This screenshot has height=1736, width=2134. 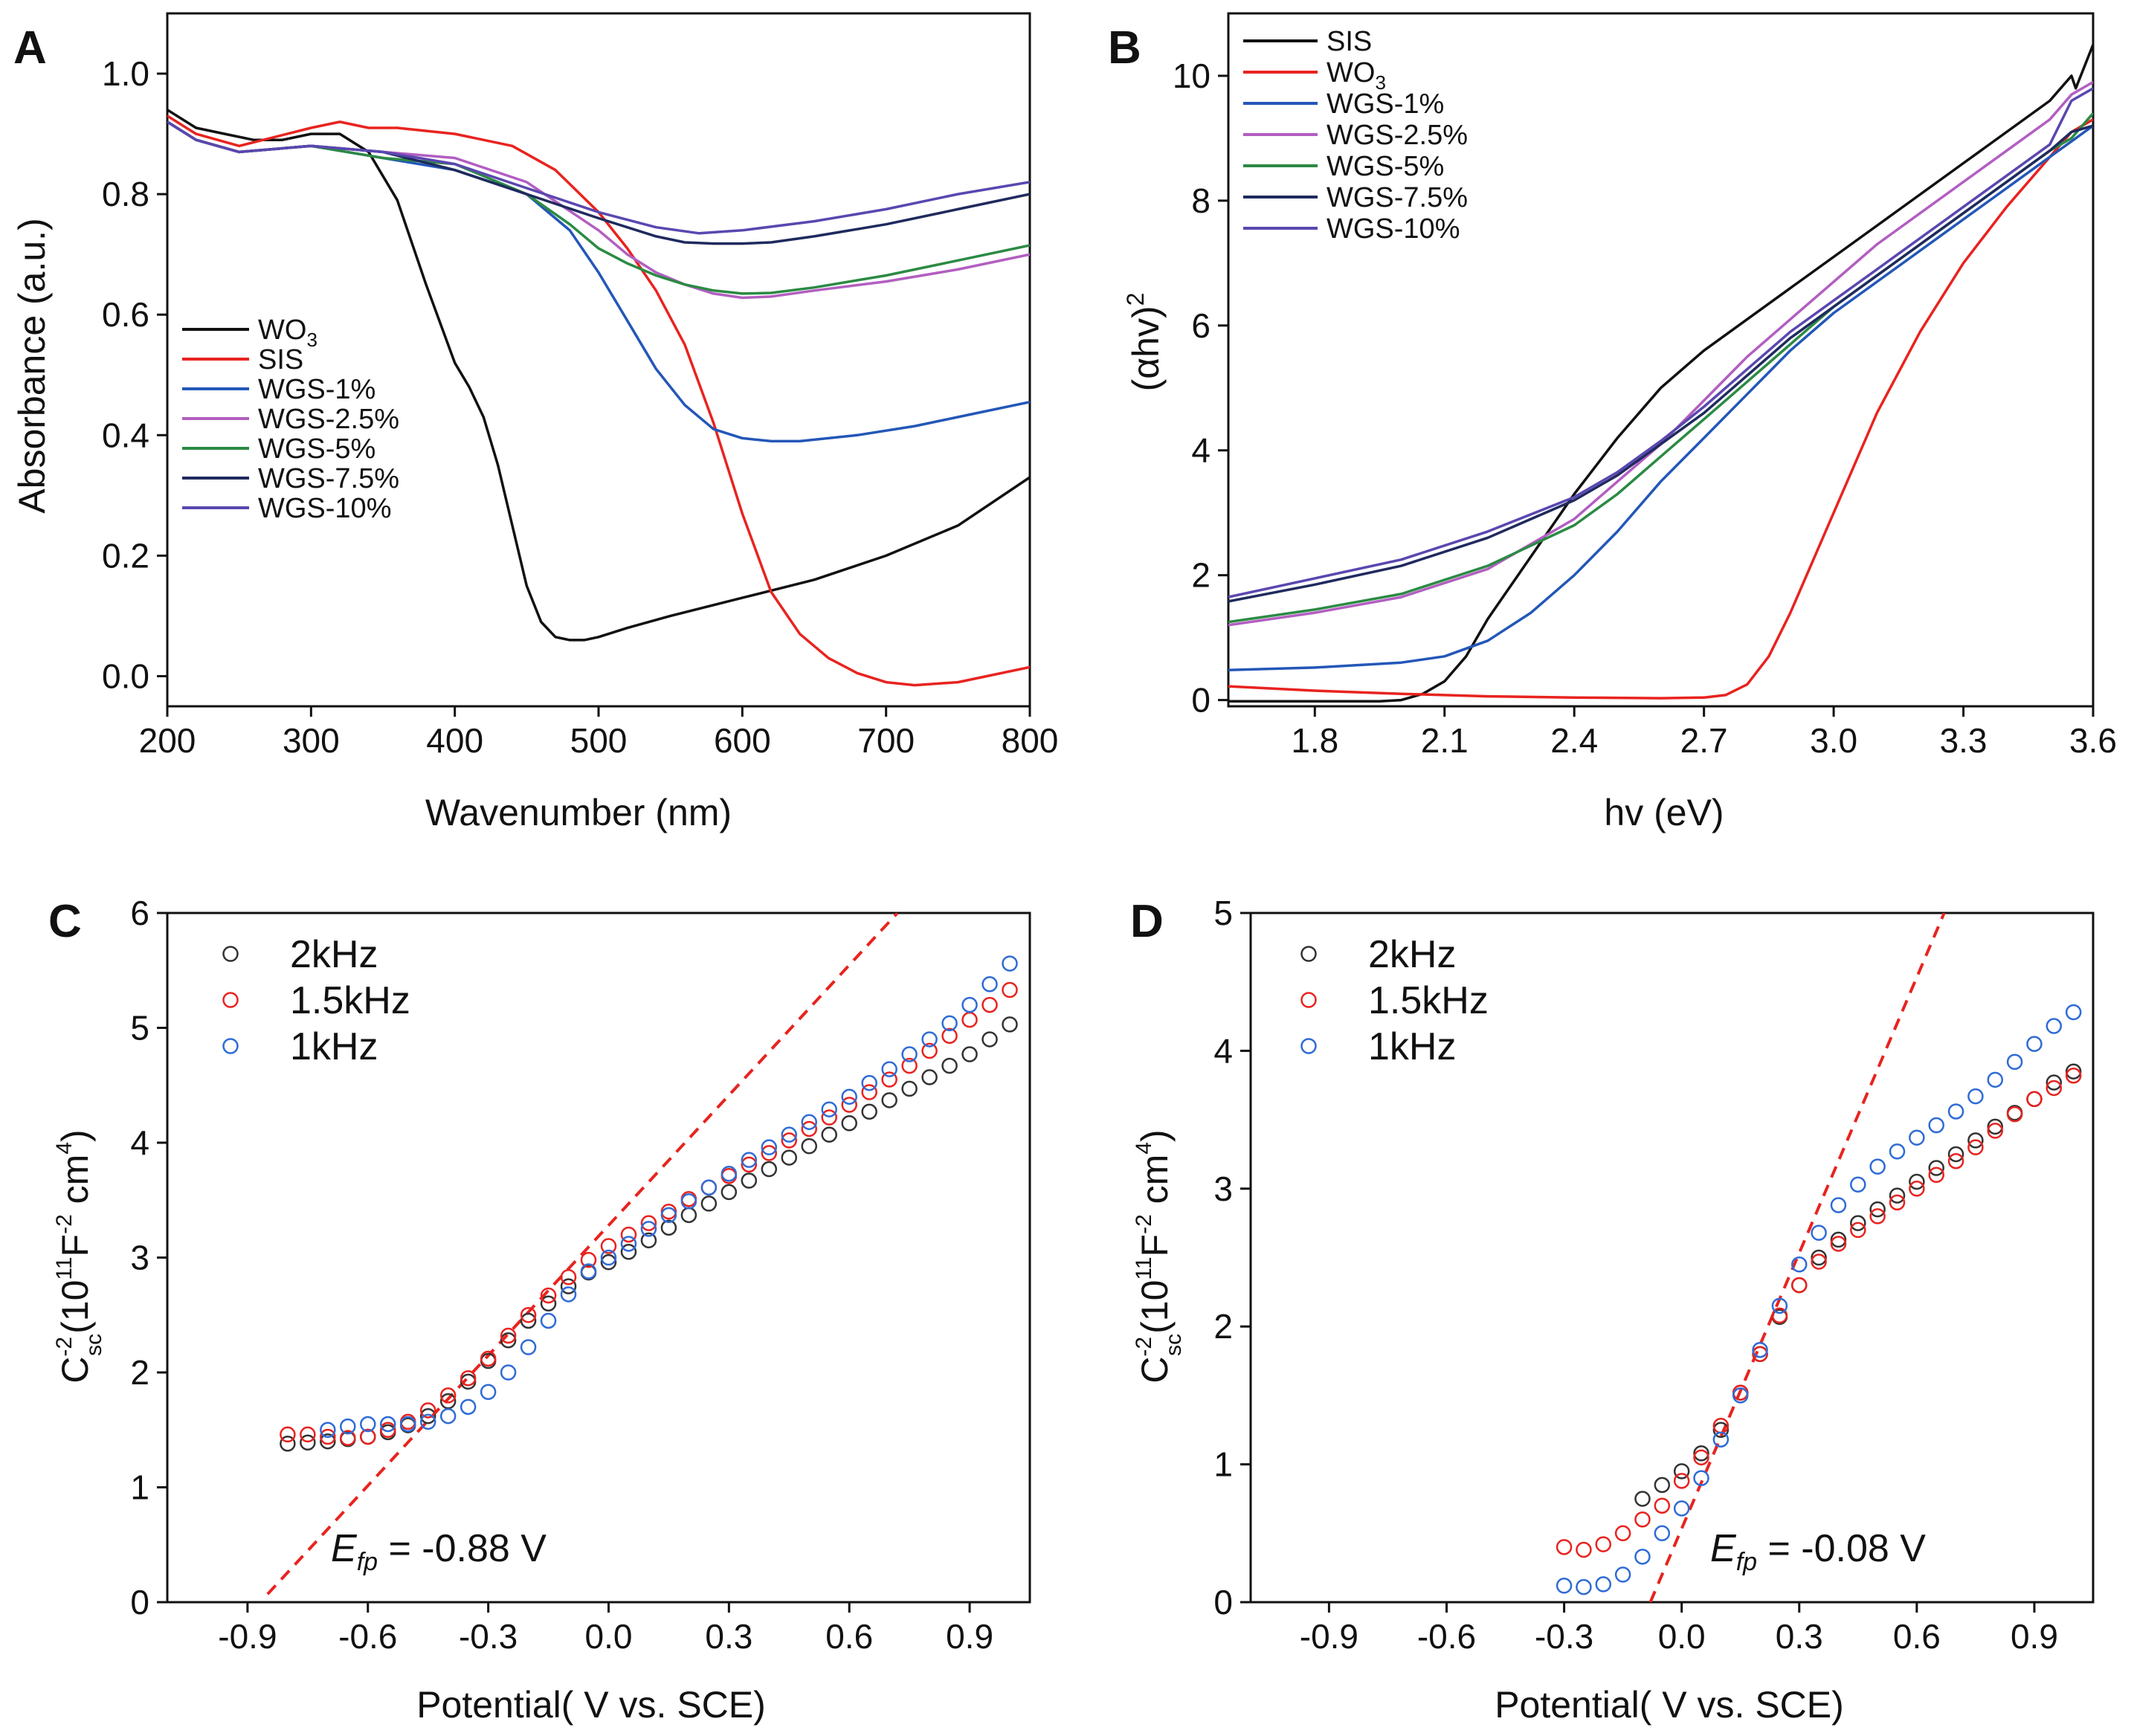 What do you see at coordinates (1397, 197) in the screenshot?
I see `legend-label-main: WGS-7.5%` at bounding box center [1397, 197].